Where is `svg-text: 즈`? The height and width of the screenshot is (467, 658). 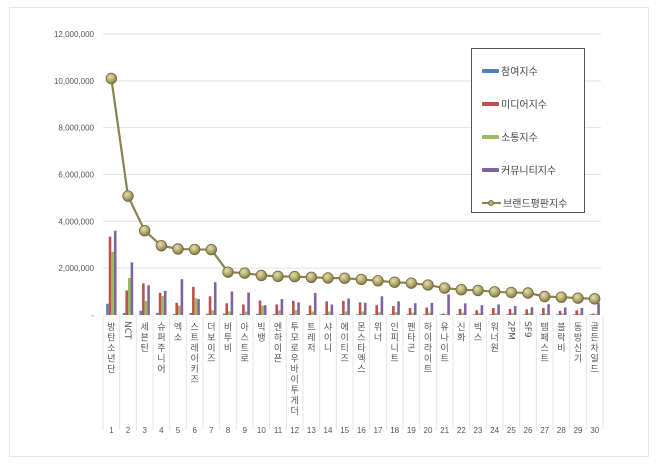 svg-text: 즈 is located at coordinates (345, 360).